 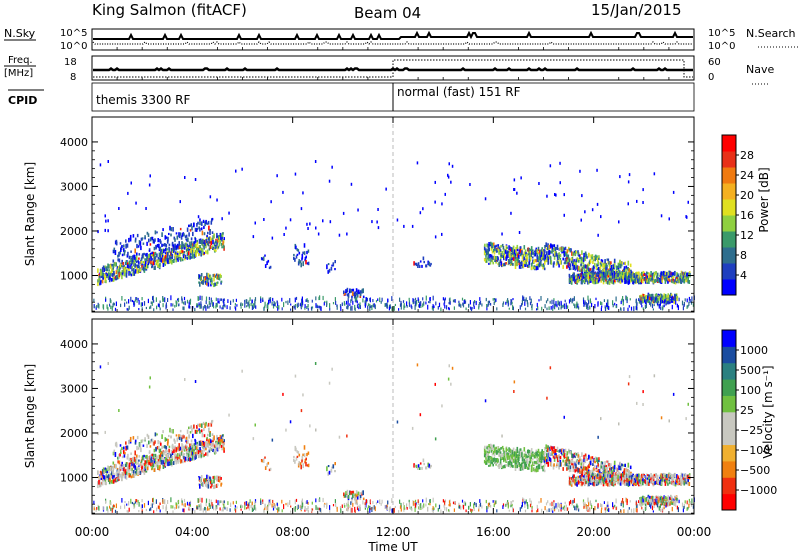 I want to click on nsearch-label: N.Search, so click(x=771, y=33).